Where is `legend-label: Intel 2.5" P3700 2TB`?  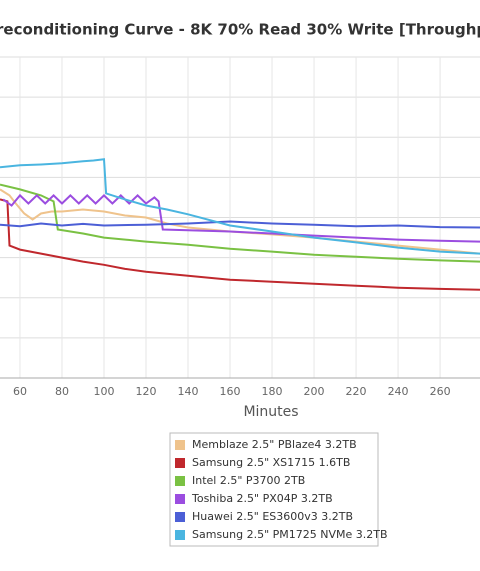 legend-label: Intel 2.5" P3700 2TB is located at coordinates (248, 480).